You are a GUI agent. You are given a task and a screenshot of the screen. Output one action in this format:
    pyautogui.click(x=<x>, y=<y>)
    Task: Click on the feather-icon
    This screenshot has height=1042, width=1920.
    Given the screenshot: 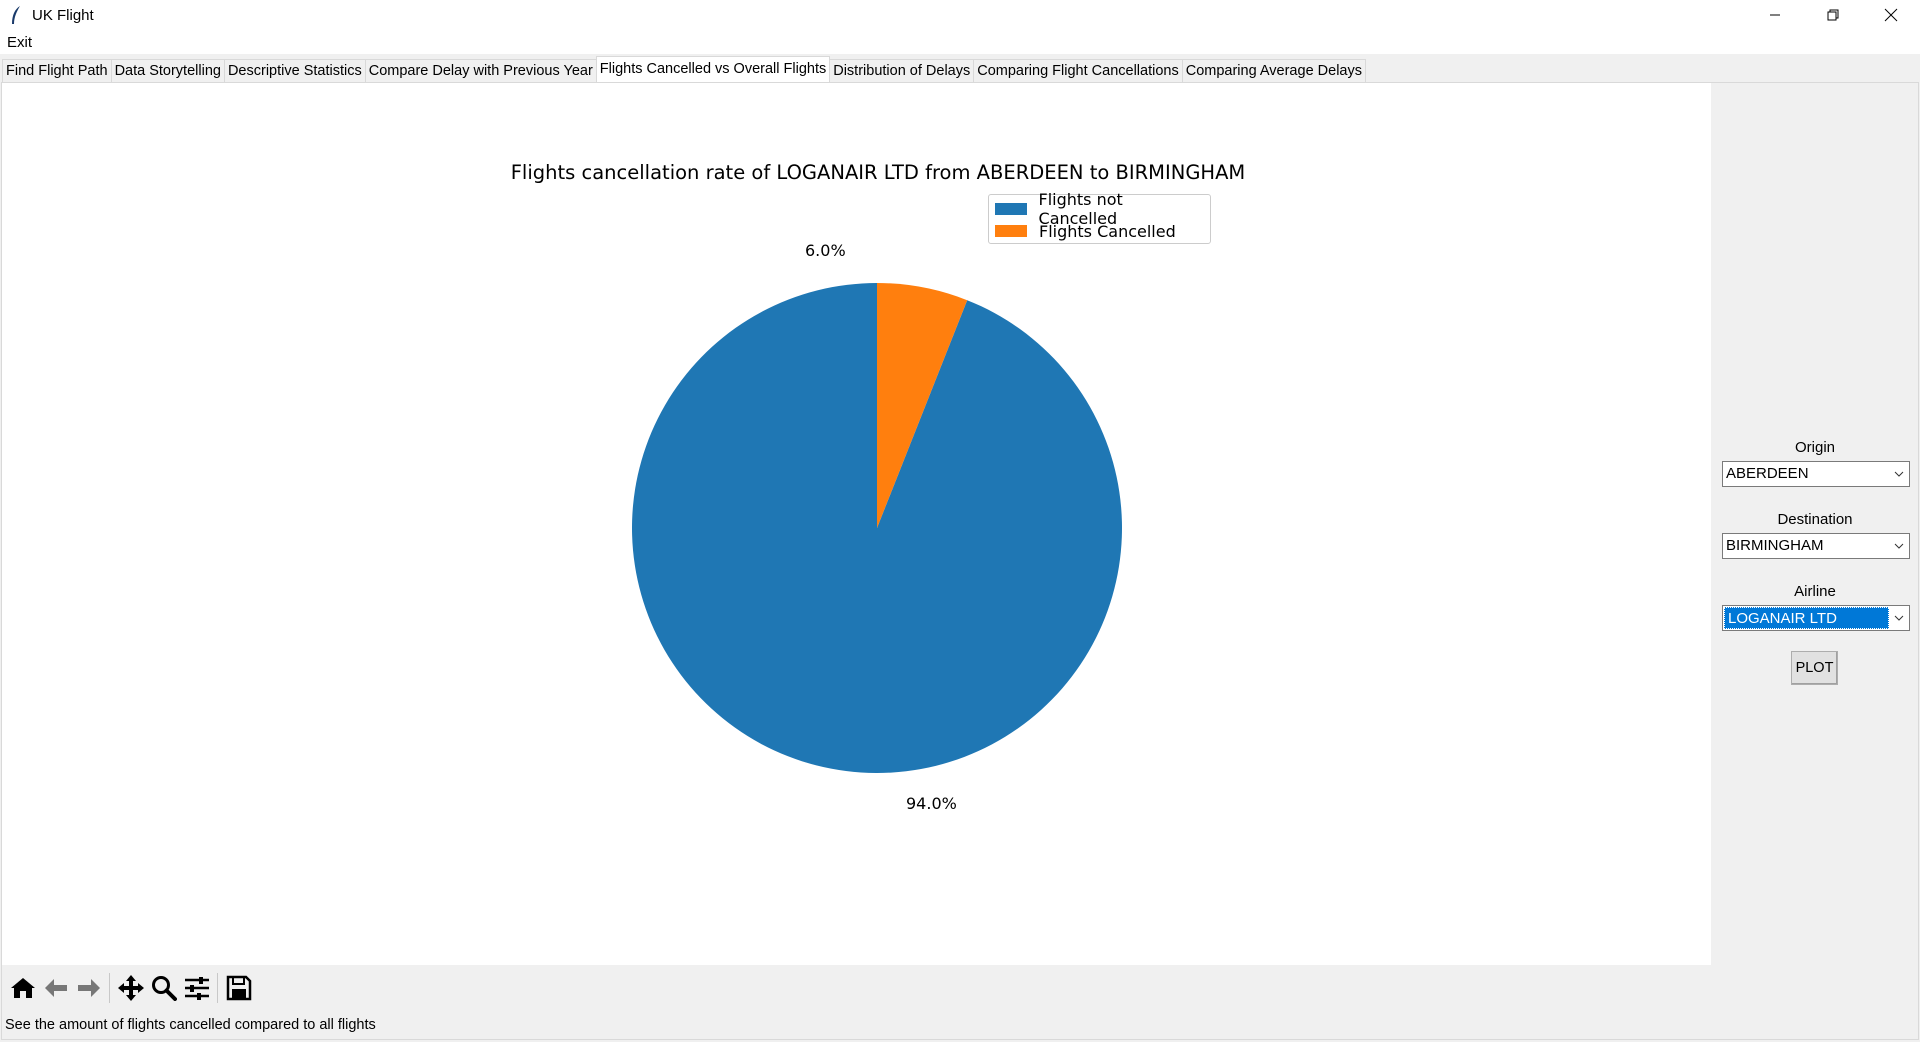 What is the action you would take?
    pyautogui.click(x=16, y=15)
    